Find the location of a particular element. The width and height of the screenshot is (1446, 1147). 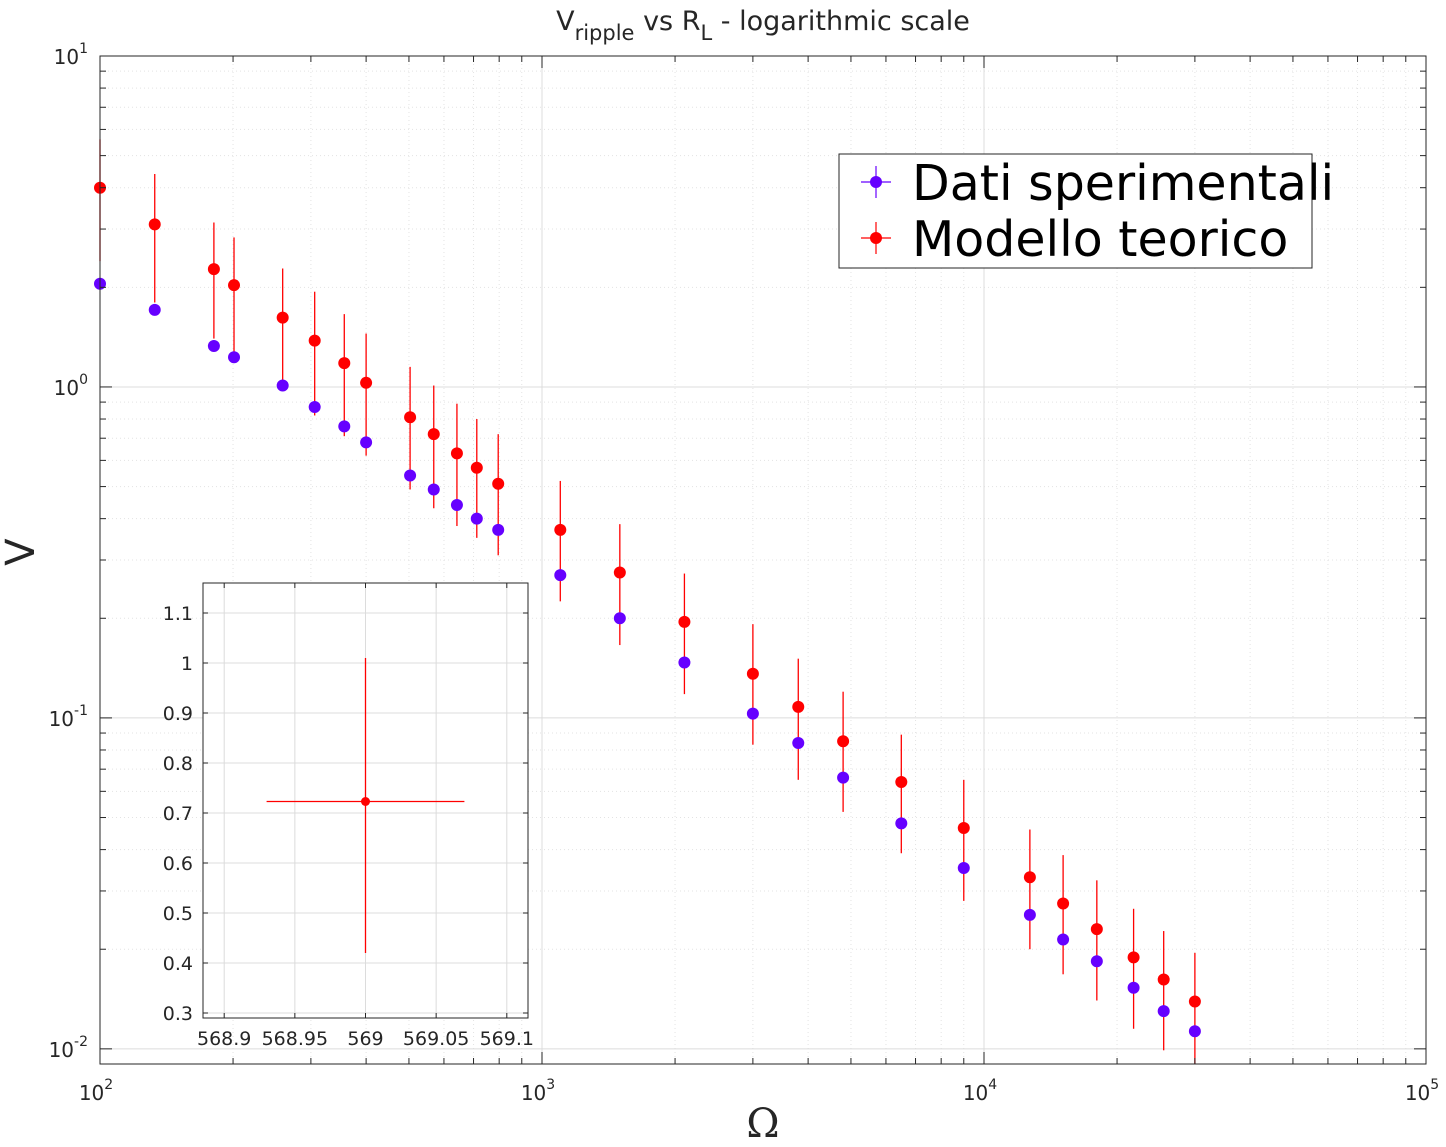

title-main: V is located at coordinates (565, 21).